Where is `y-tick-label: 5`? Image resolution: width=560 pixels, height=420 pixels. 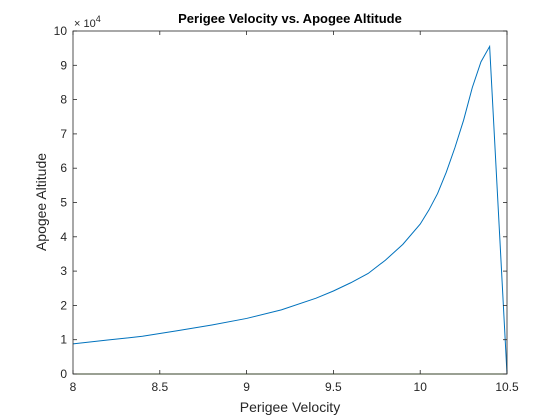
y-tick-label: 5 is located at coordinates (63, 203).